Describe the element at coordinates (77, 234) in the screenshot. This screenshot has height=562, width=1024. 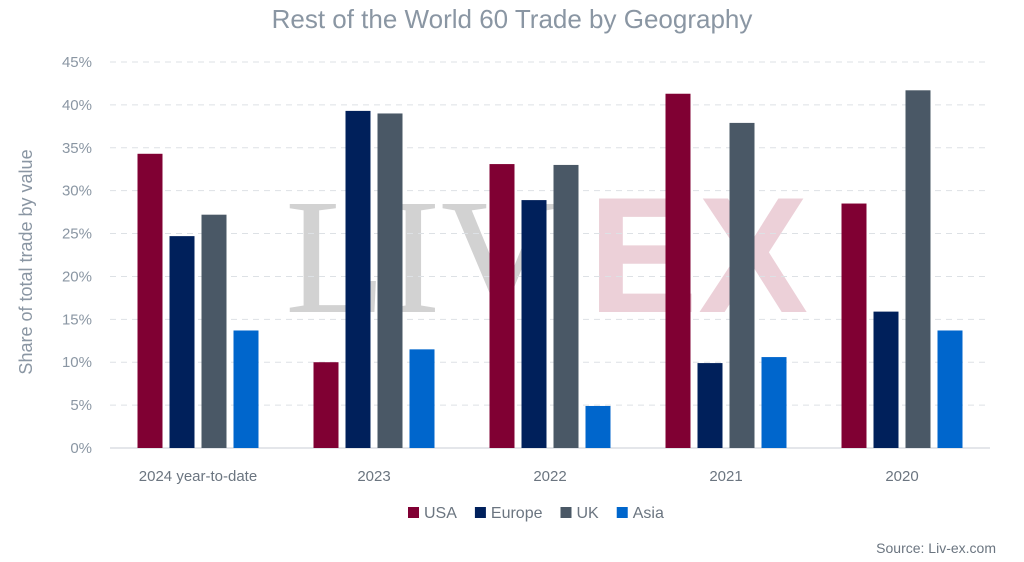
I see `y-tick-label: 25%` at that location.